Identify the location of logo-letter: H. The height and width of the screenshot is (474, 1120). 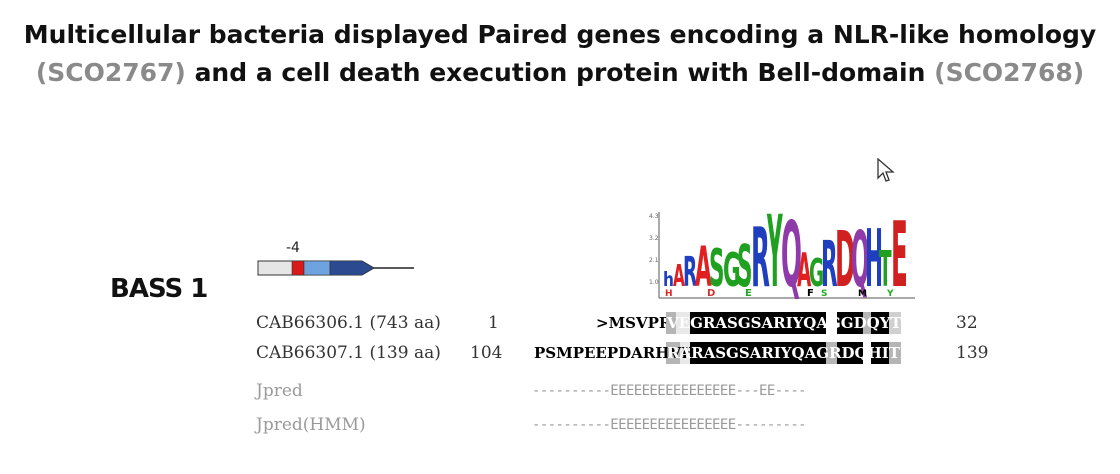
(874, 258).